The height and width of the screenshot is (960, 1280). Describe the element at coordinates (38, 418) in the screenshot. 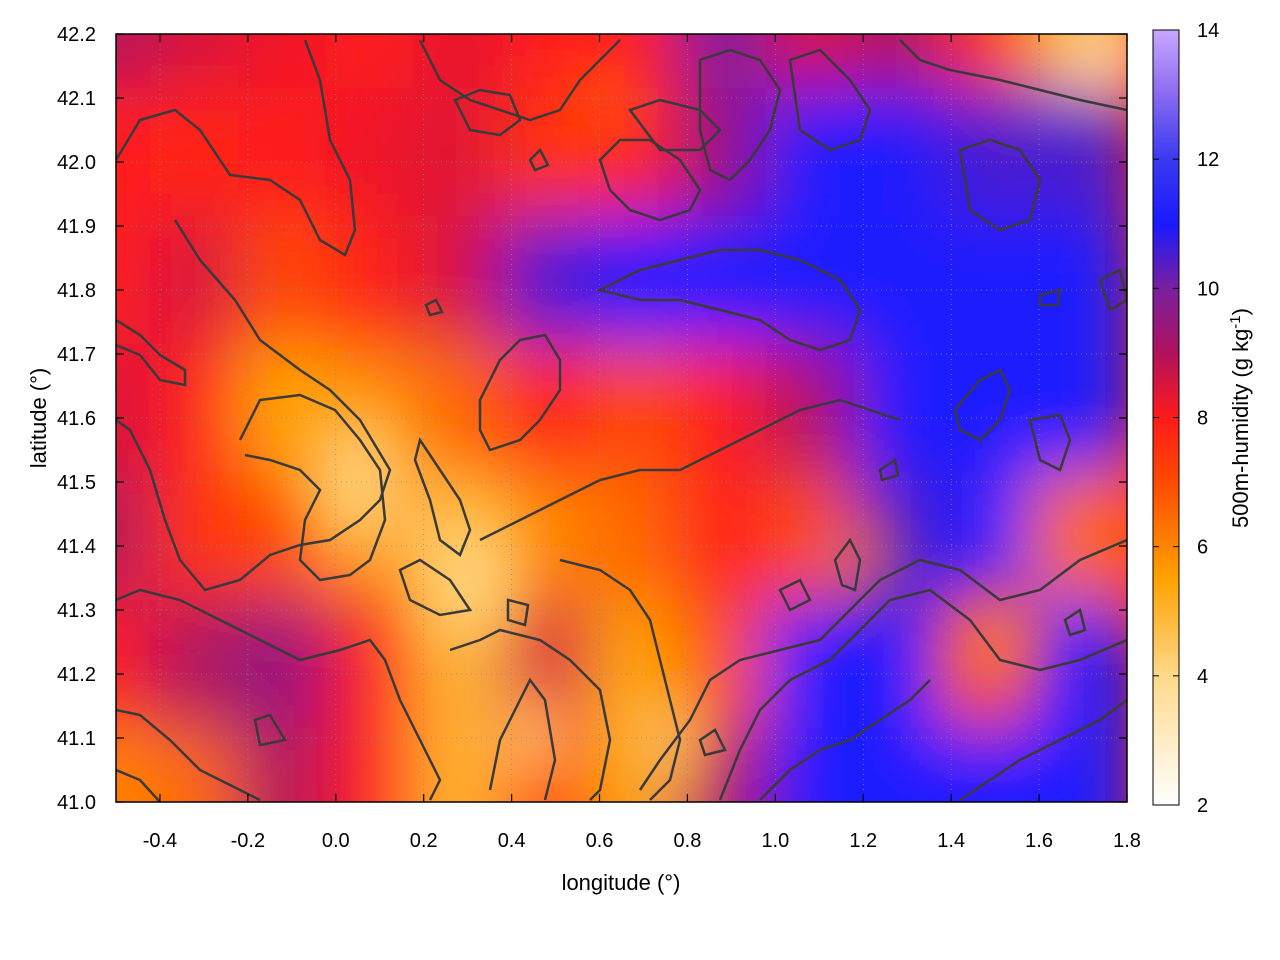

I see `y-axis-label: latitude (°)` at that location.